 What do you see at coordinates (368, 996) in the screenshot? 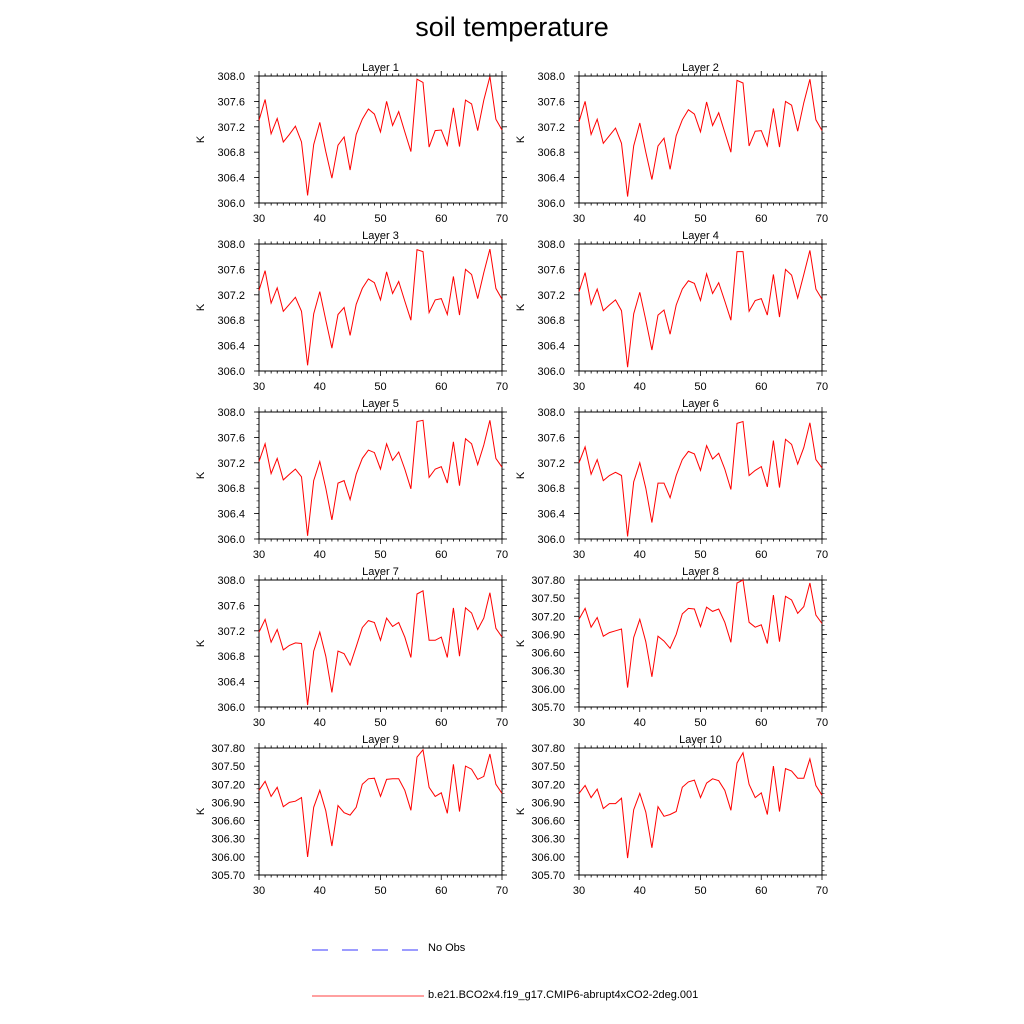
I see `legend-swatch-series` at bounding box center [368, 996].